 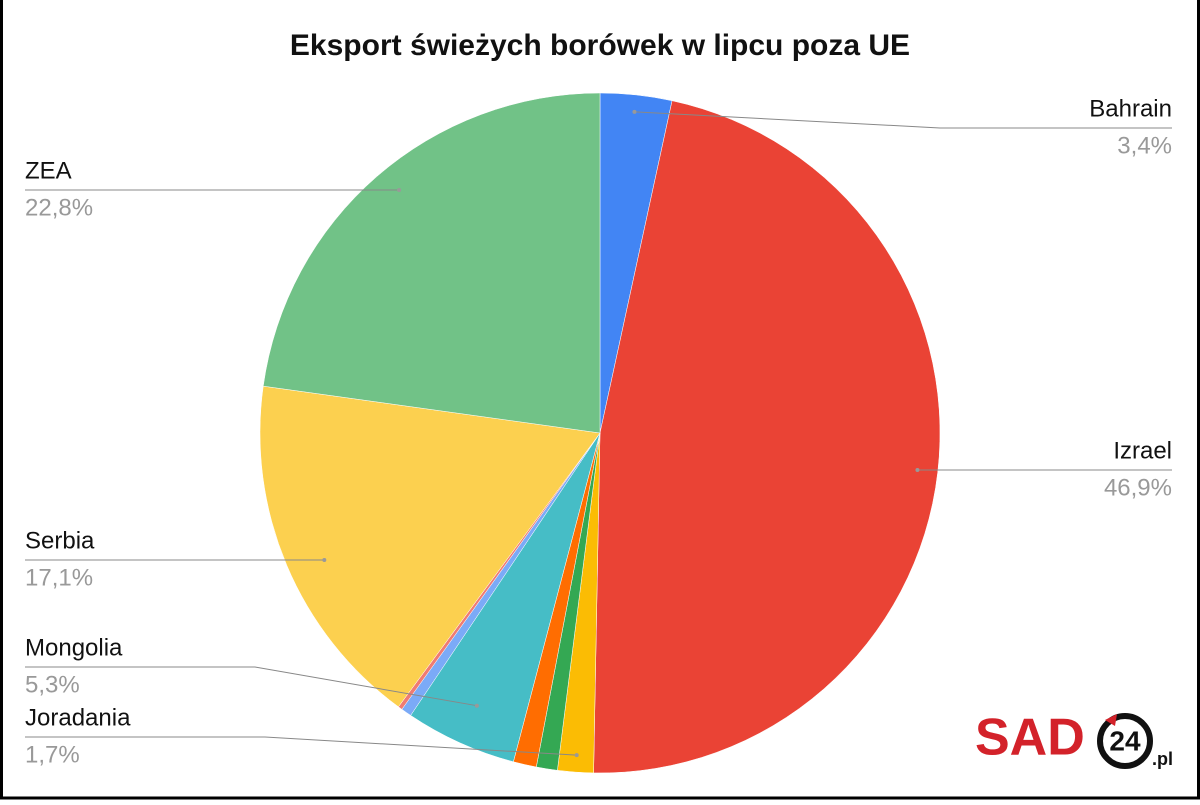 I want to click on slice-label: Izrael, so click(x=1142, y=450).